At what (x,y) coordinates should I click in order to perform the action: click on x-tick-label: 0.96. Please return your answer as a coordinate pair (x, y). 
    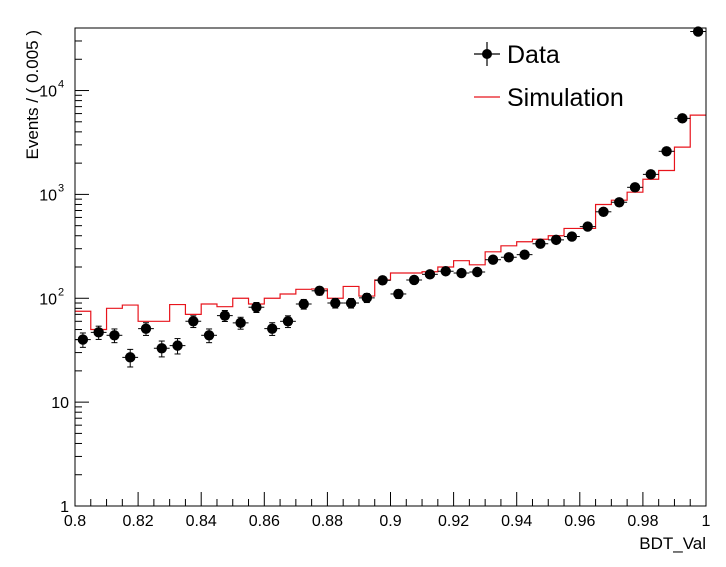
    Looking at the image, I should click on (579, 521).